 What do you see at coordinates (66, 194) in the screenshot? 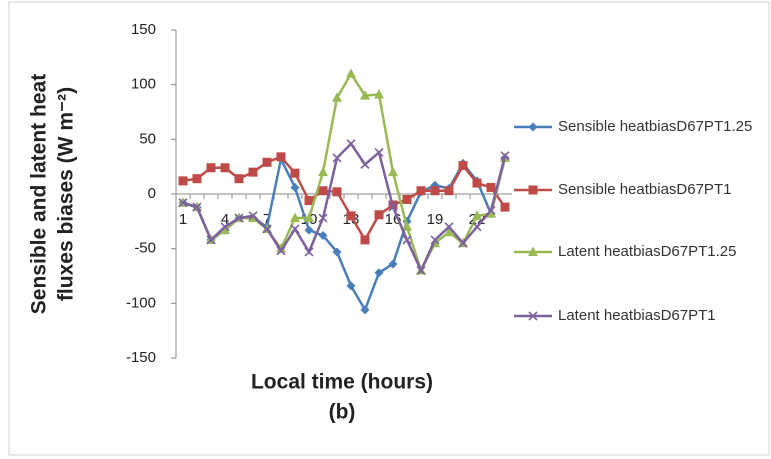
I see `y-axis-title: fluxes biases (W m⁻²)` at bounding box center [66, 194].